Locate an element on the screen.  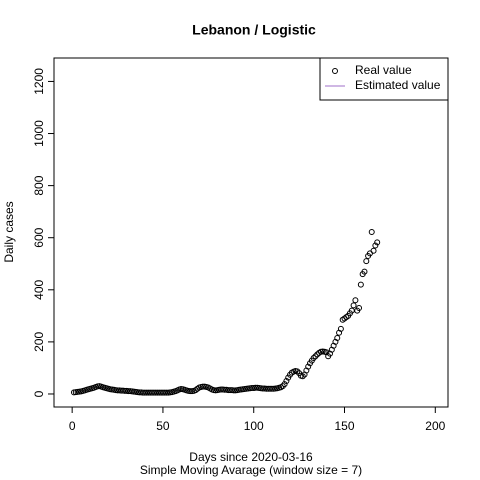
y-tick-label: 400 is located at coordinates (39, 289).